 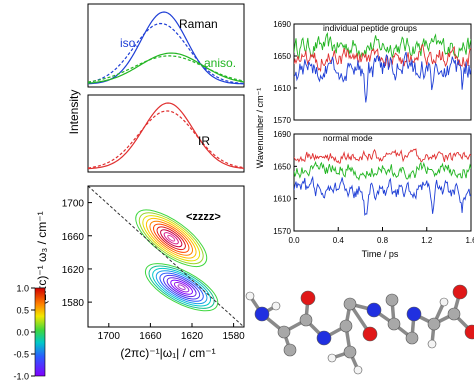 I want to click on colorbar-tick-label: 0.0, so click(x=22, y=333).